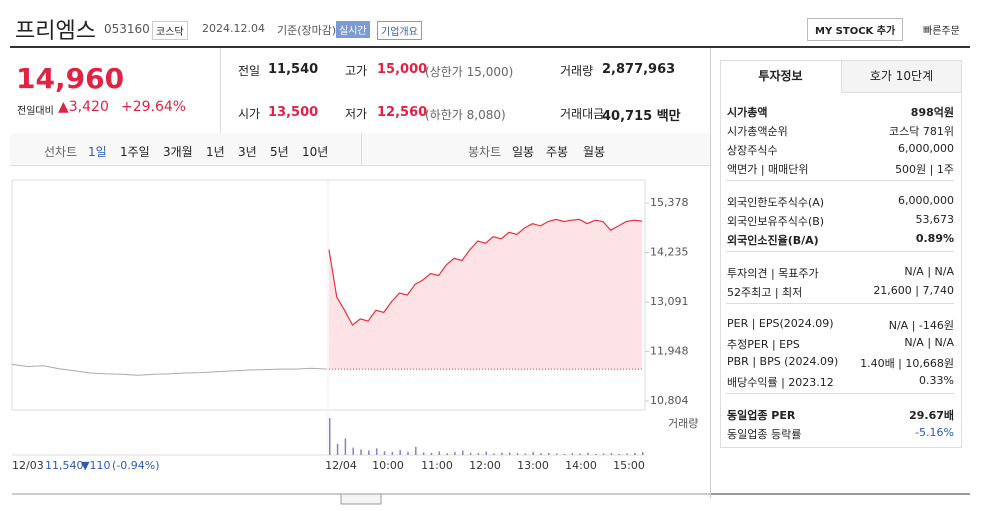 This screenshot has height=511, width=981. Describe the element at coordinates (315, 152) in the screenshot. I see `tab: 10년` at that location.